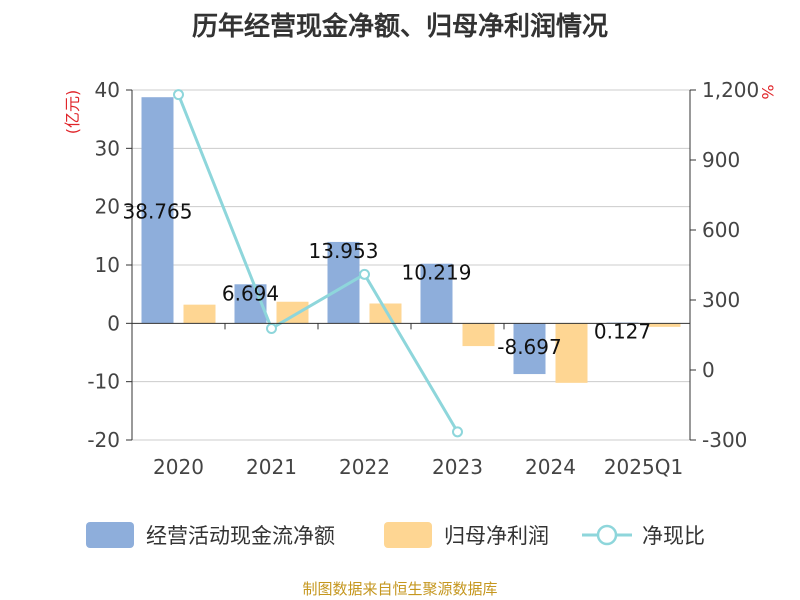  I want to click on x-tick-label: 2022, so click(364, 467).